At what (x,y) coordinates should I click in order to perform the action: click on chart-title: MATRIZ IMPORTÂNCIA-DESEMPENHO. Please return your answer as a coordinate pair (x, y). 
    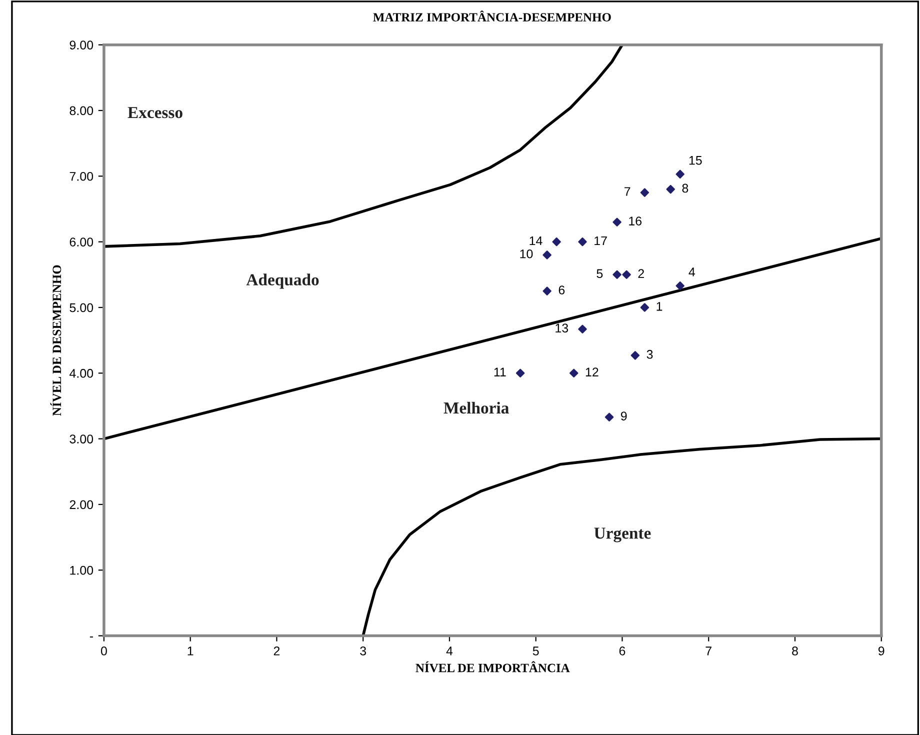
    Looking at the image, I should click on (492, 16).